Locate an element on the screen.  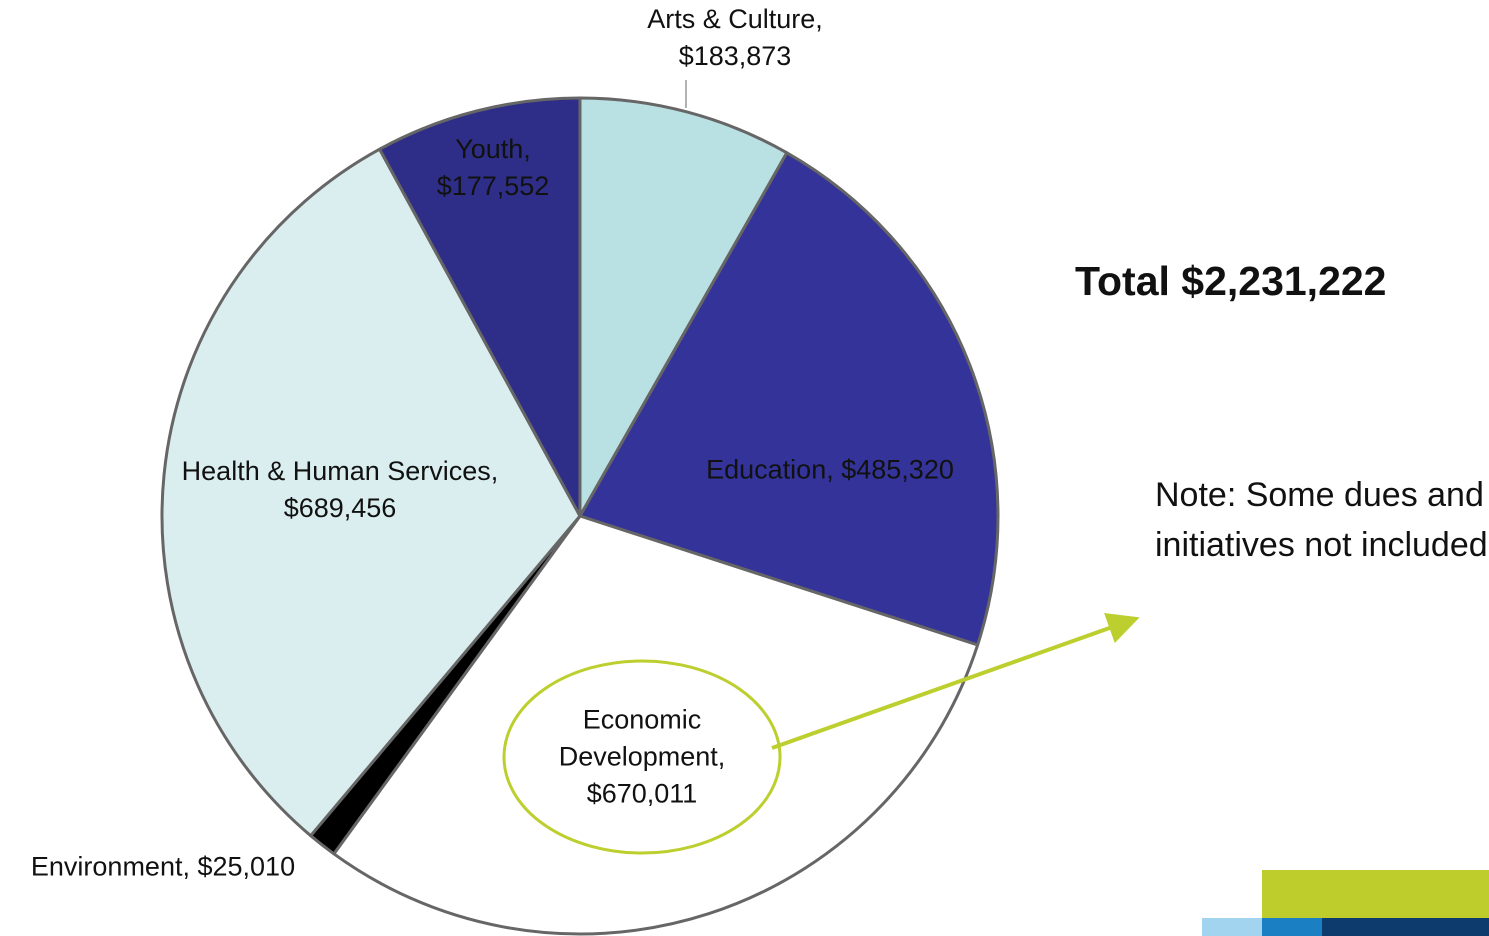
category-label: Environment, is located at coordinates (110, 866).